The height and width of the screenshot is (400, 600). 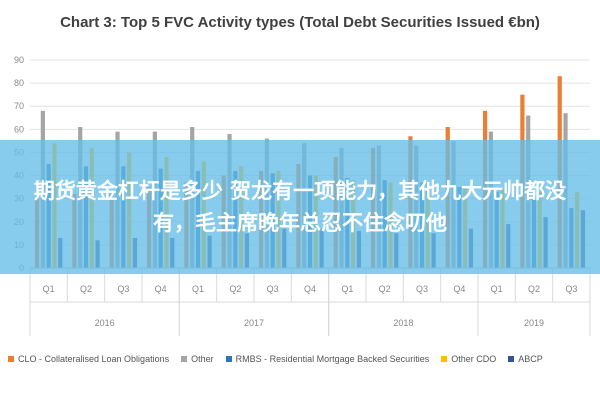 What do you see at coordinates (530, 359) in the screenshot?
I see `legend-label: ABCP` at bounding box center [530, 359].